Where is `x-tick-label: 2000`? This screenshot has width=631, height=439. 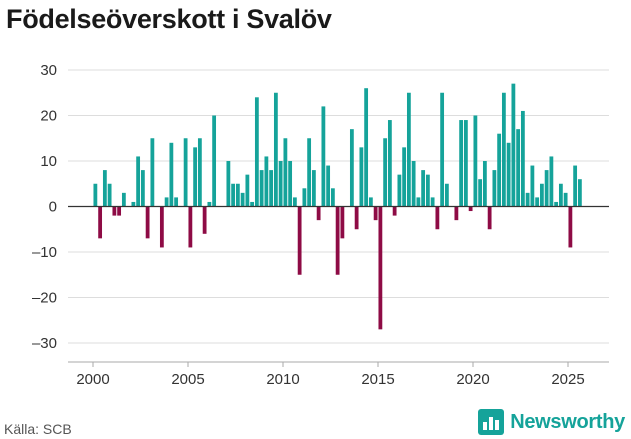
x-tick-label: 2000 is located at coordinates (92, 379).